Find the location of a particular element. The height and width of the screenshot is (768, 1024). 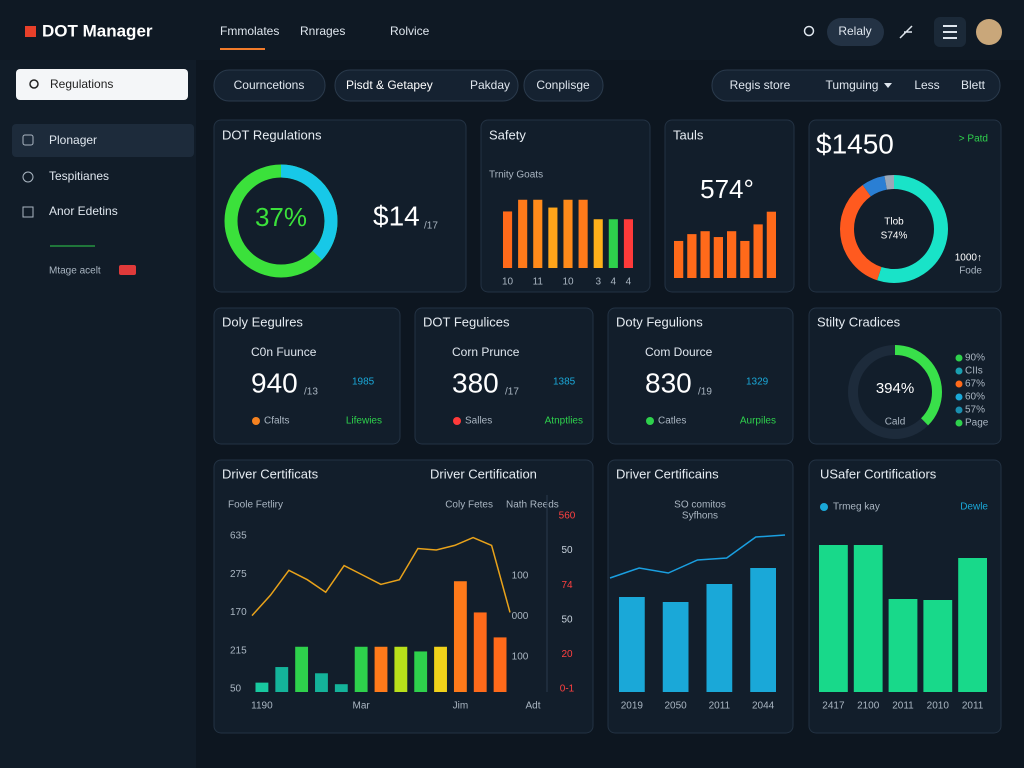

donut-segment is located at coordinates (894, 229).